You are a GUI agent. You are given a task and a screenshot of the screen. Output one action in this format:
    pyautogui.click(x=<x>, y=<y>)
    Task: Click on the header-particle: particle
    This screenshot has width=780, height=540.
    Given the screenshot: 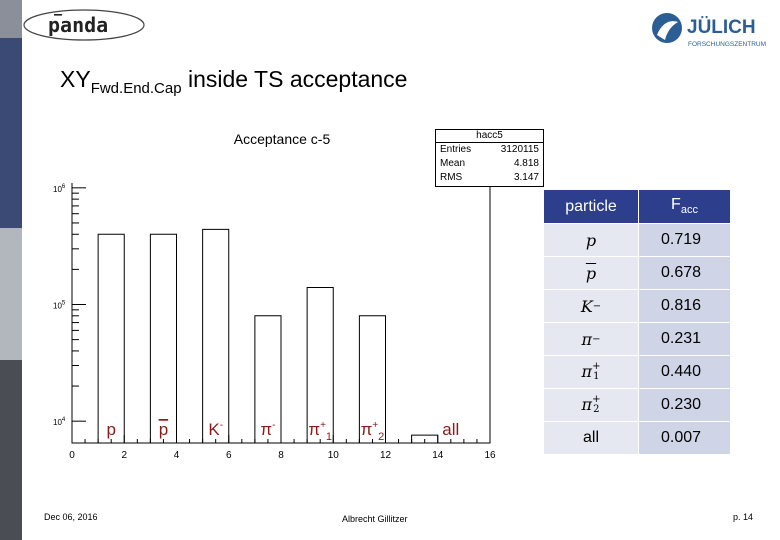 What is the action you would take?
    pyautogui.click(x=591, y=206)
    